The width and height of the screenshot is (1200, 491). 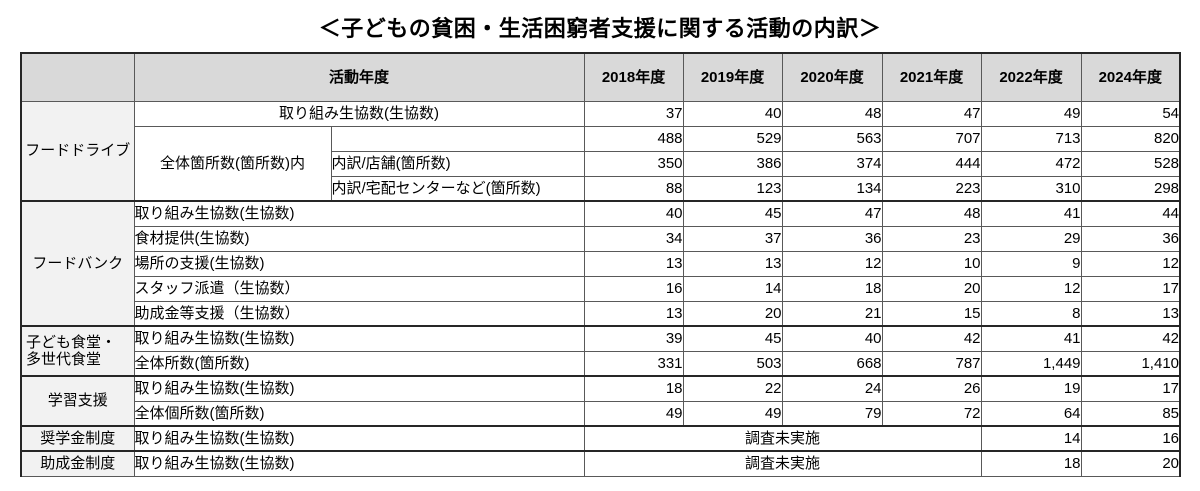 What do you see at coordinates (359, 263) in the screenshot?
I see `row-label-cell: 場所の支援(生協数)` at bounding box center [359, 263].